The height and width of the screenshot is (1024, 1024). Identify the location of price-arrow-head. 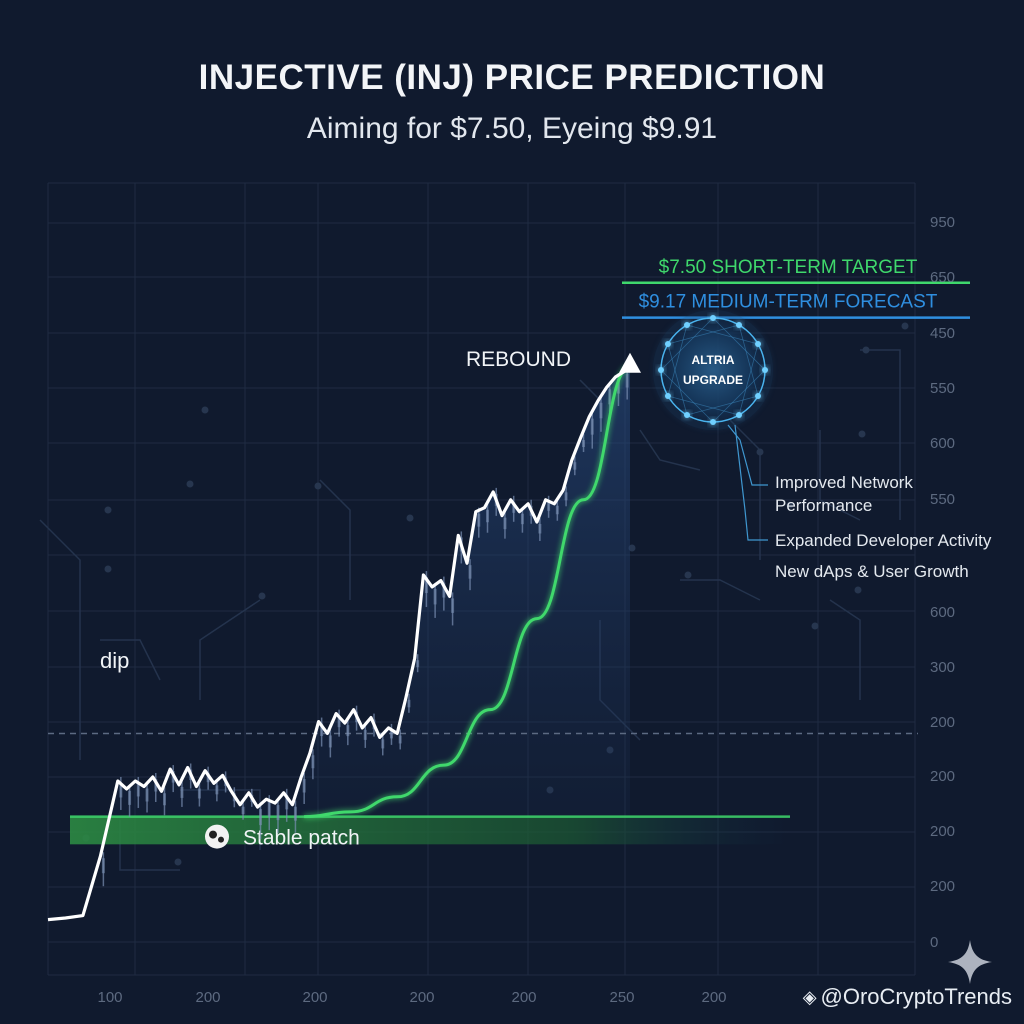
(630, 362).